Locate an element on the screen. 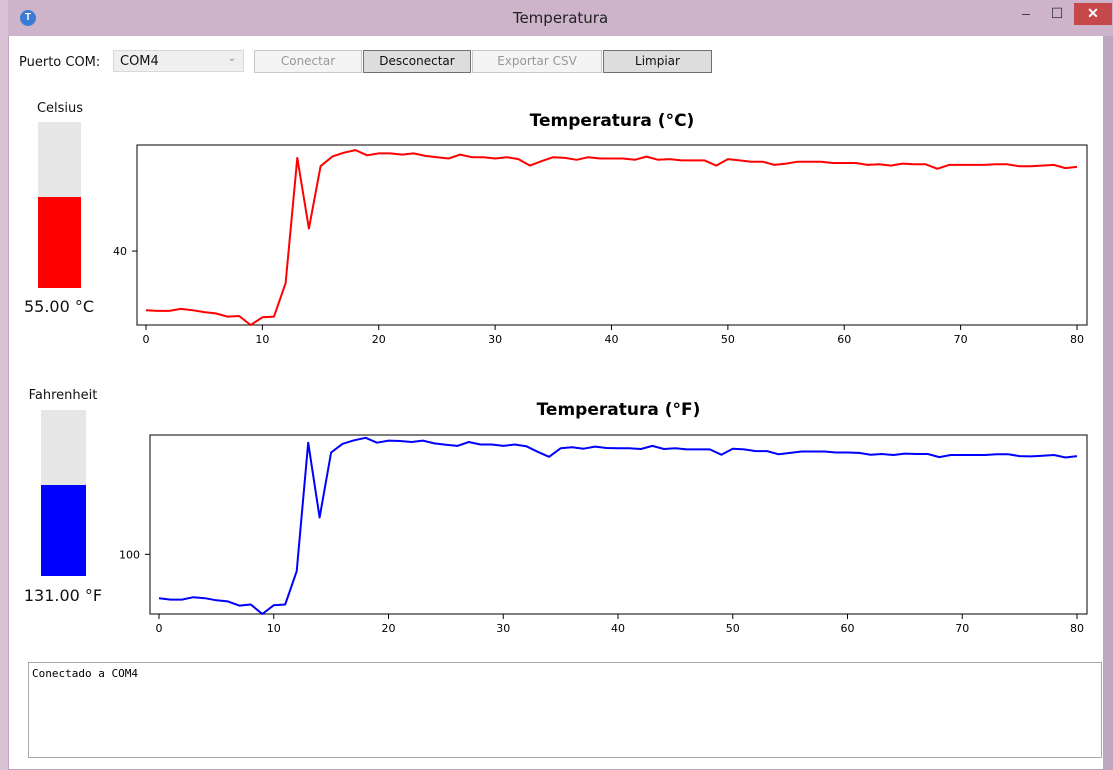 The width and height of the screenshot is (1113, 770). celsius-chart-title: Temperatura (°C) is located at coordinates (612, 121).